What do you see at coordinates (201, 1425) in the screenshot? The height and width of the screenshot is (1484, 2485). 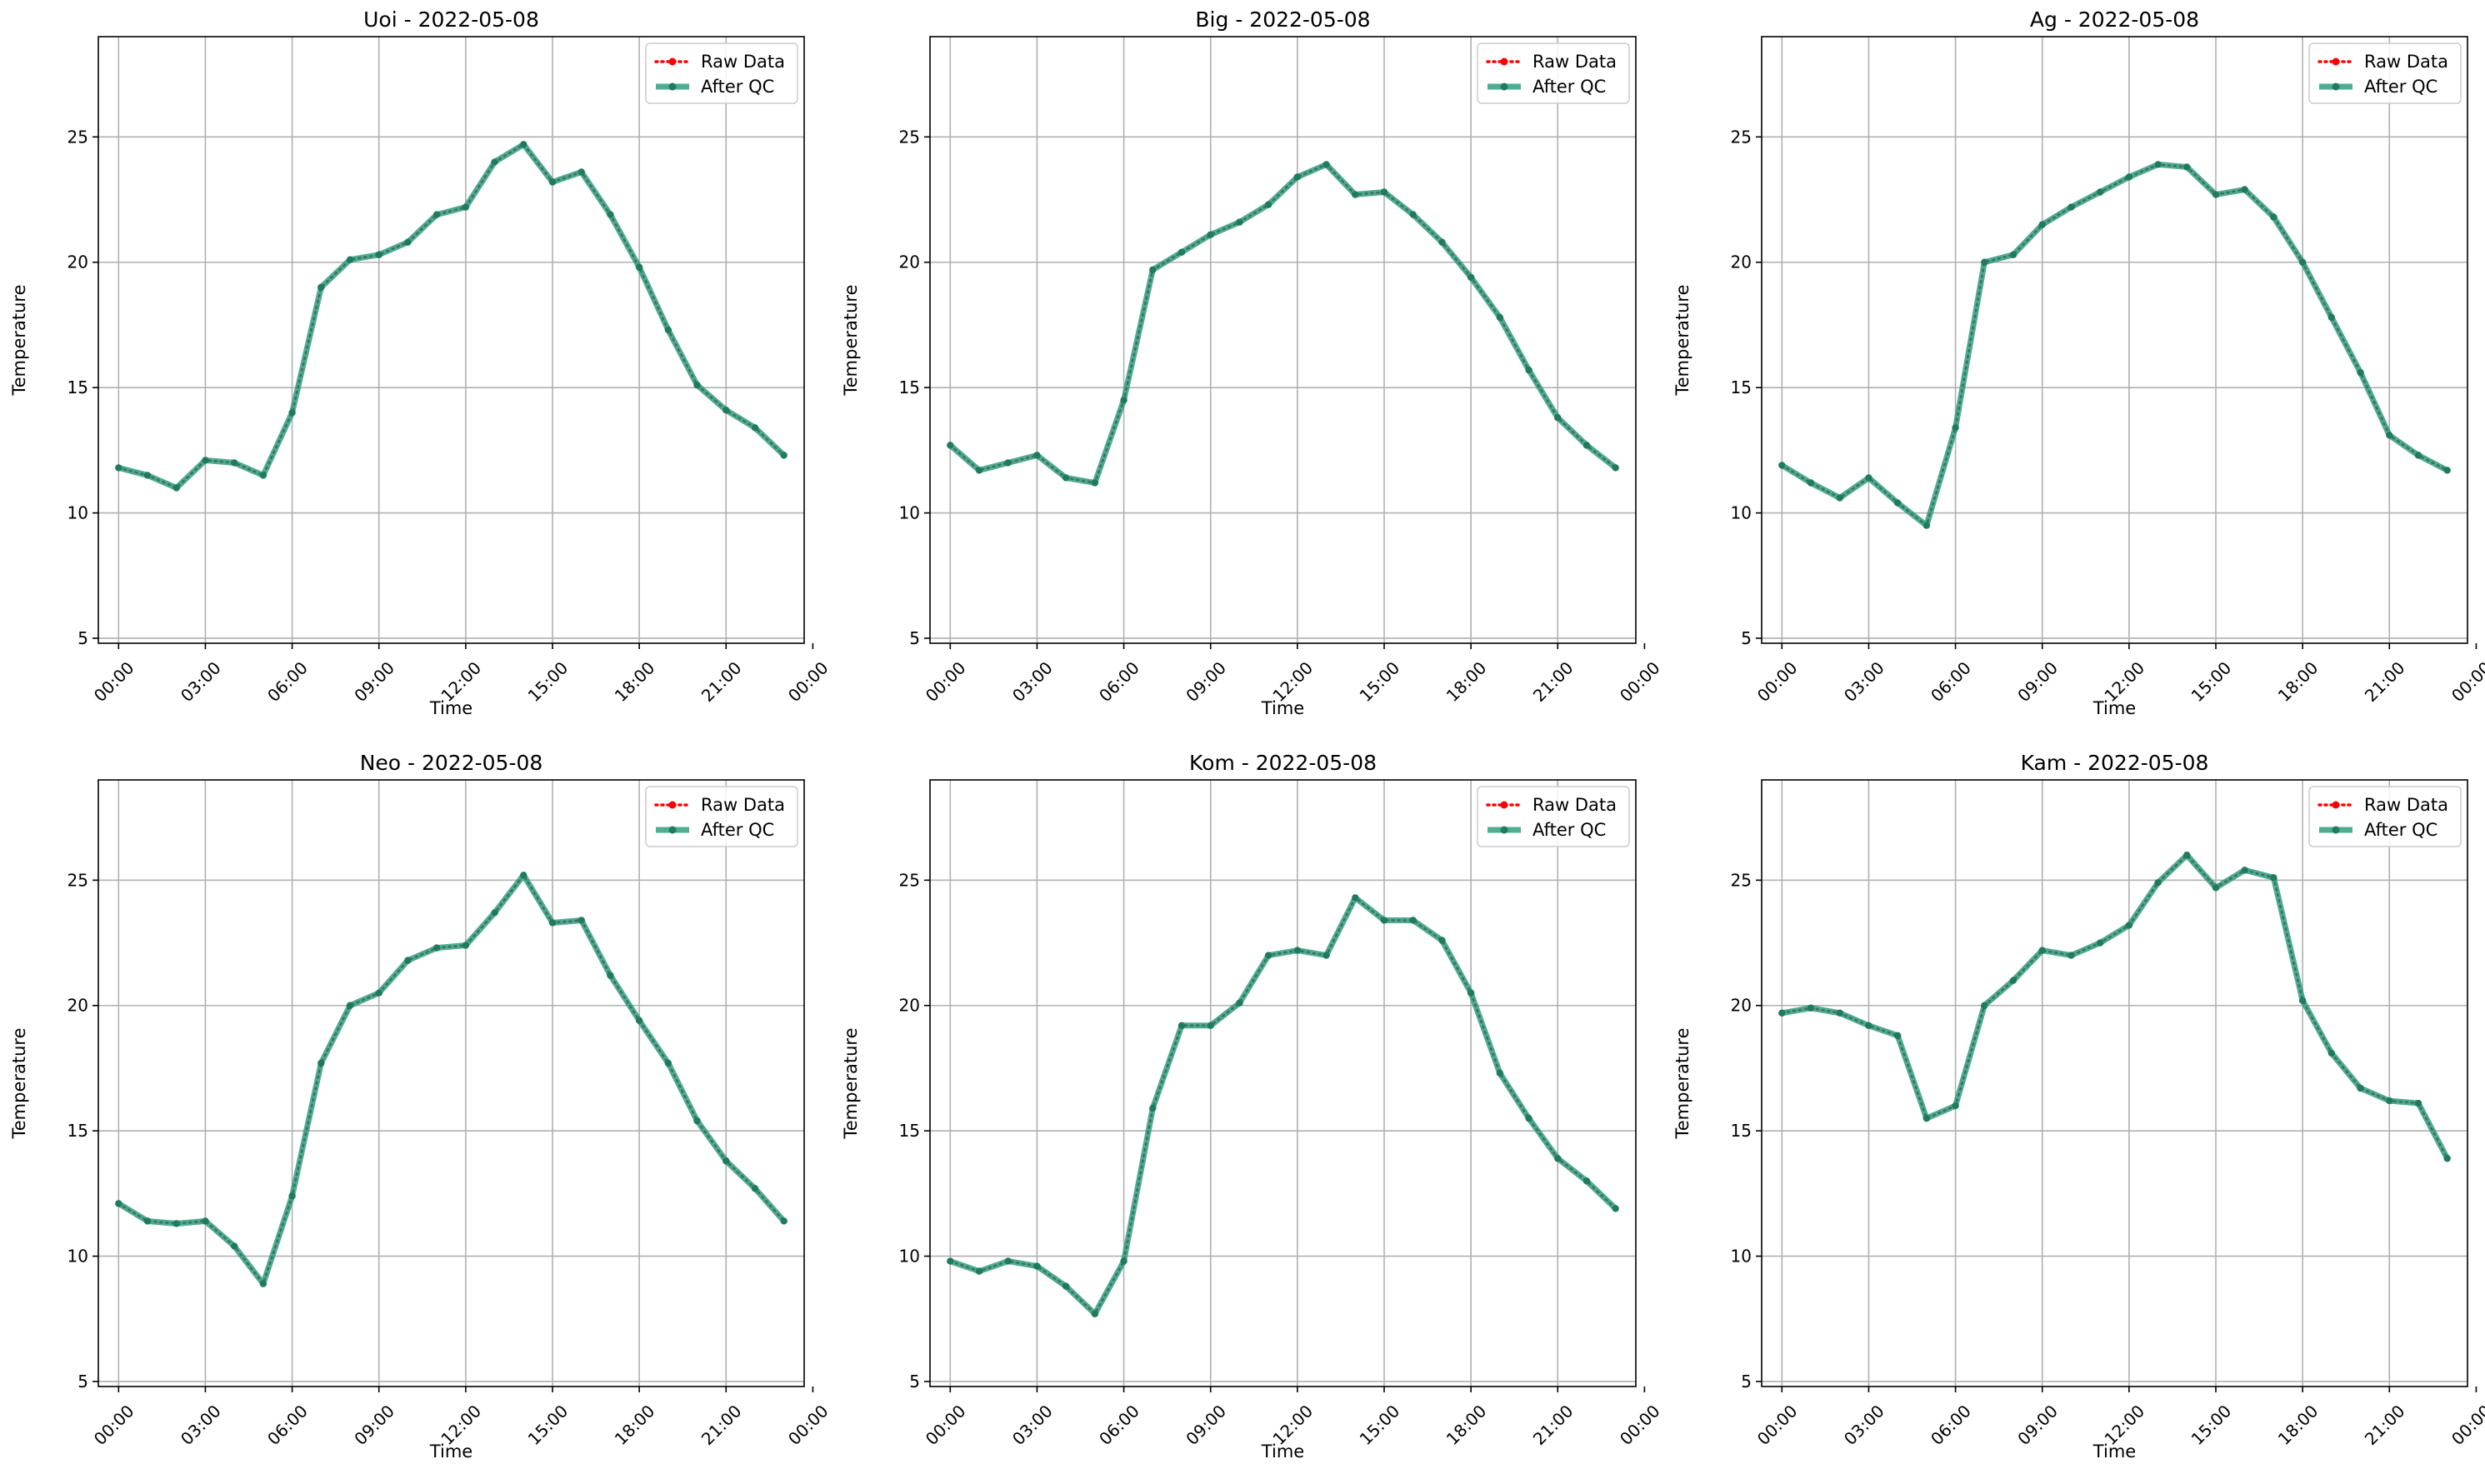 I see `chart-3-xtick-label-1: 03:00` at bounding box center [201, 1425].